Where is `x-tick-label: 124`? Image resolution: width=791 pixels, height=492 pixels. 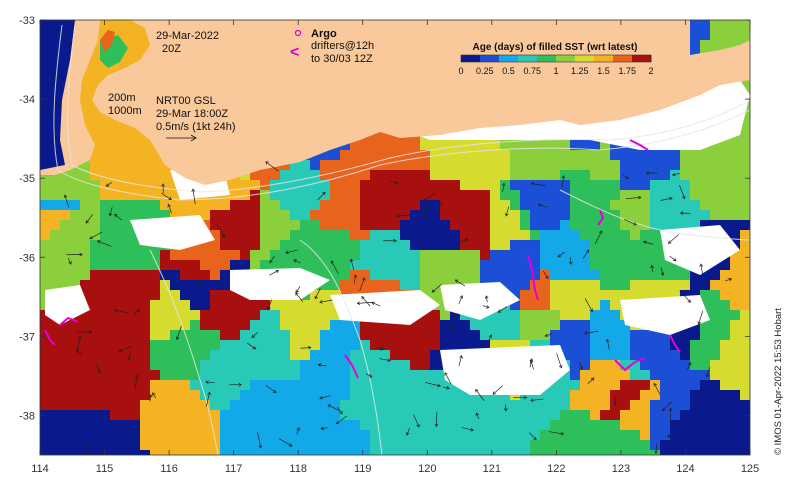
x-tick-label: 124 is located at coordinates (685, 469).